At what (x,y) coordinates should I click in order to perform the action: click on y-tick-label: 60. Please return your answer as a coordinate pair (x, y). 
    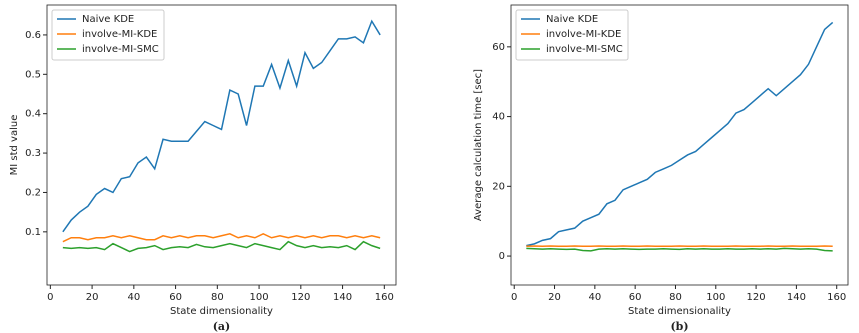
    Looking at the image, I should click on (498, 47).